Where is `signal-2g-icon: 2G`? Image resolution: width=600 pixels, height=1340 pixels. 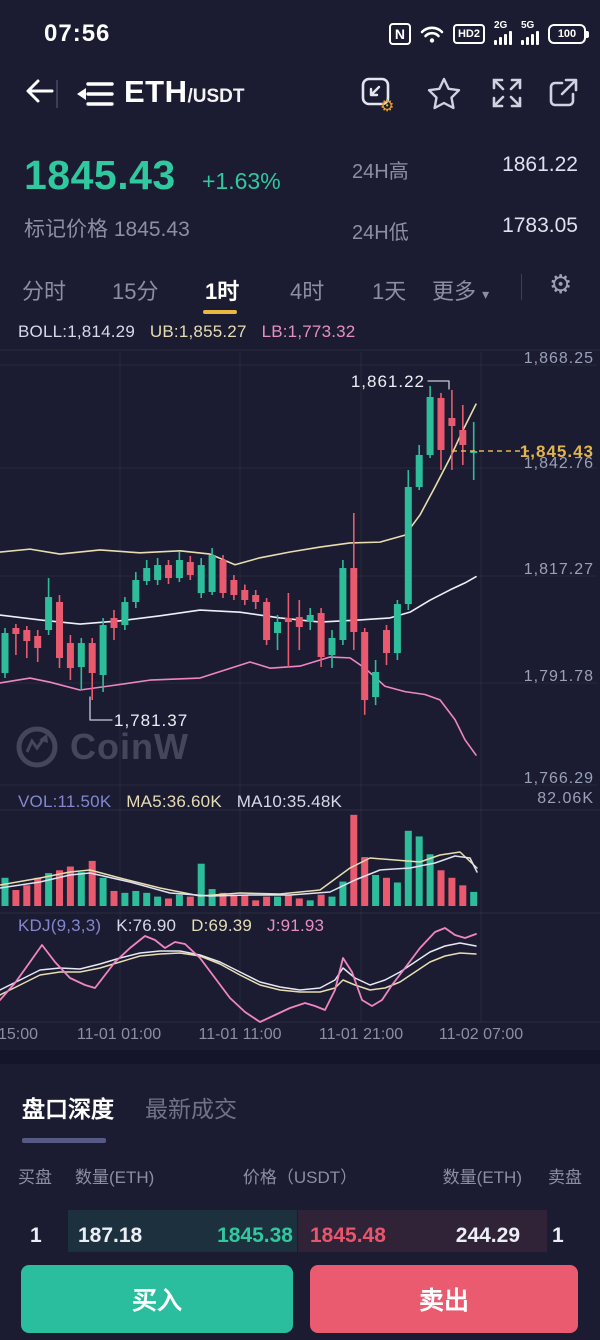
signal-2g-icon: 2G is located at coordinates (503, 32).